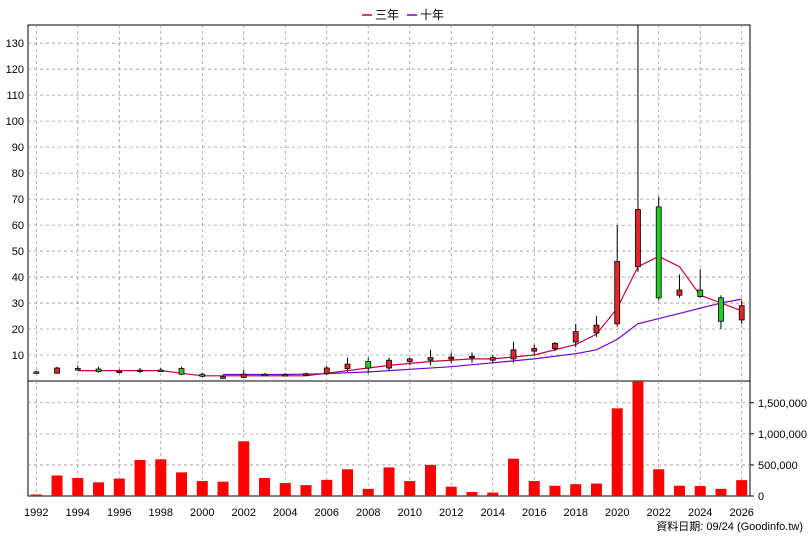 This screenshot has height=540, width=808. I want to click on volume-y-axis: 0 500,000 1,000,000 1,500,000, so click(778, 450).